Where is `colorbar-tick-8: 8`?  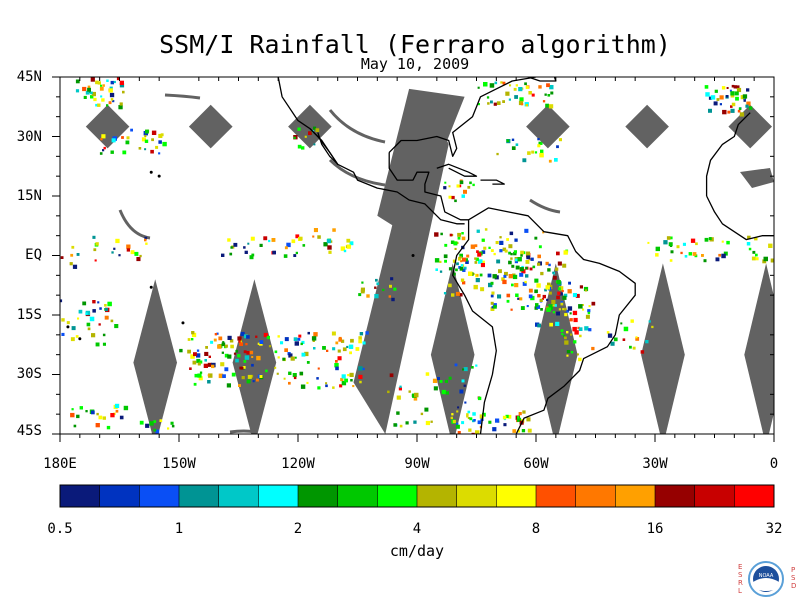 colorbar-tick-8: 8 is located at coordinates (536, 529).